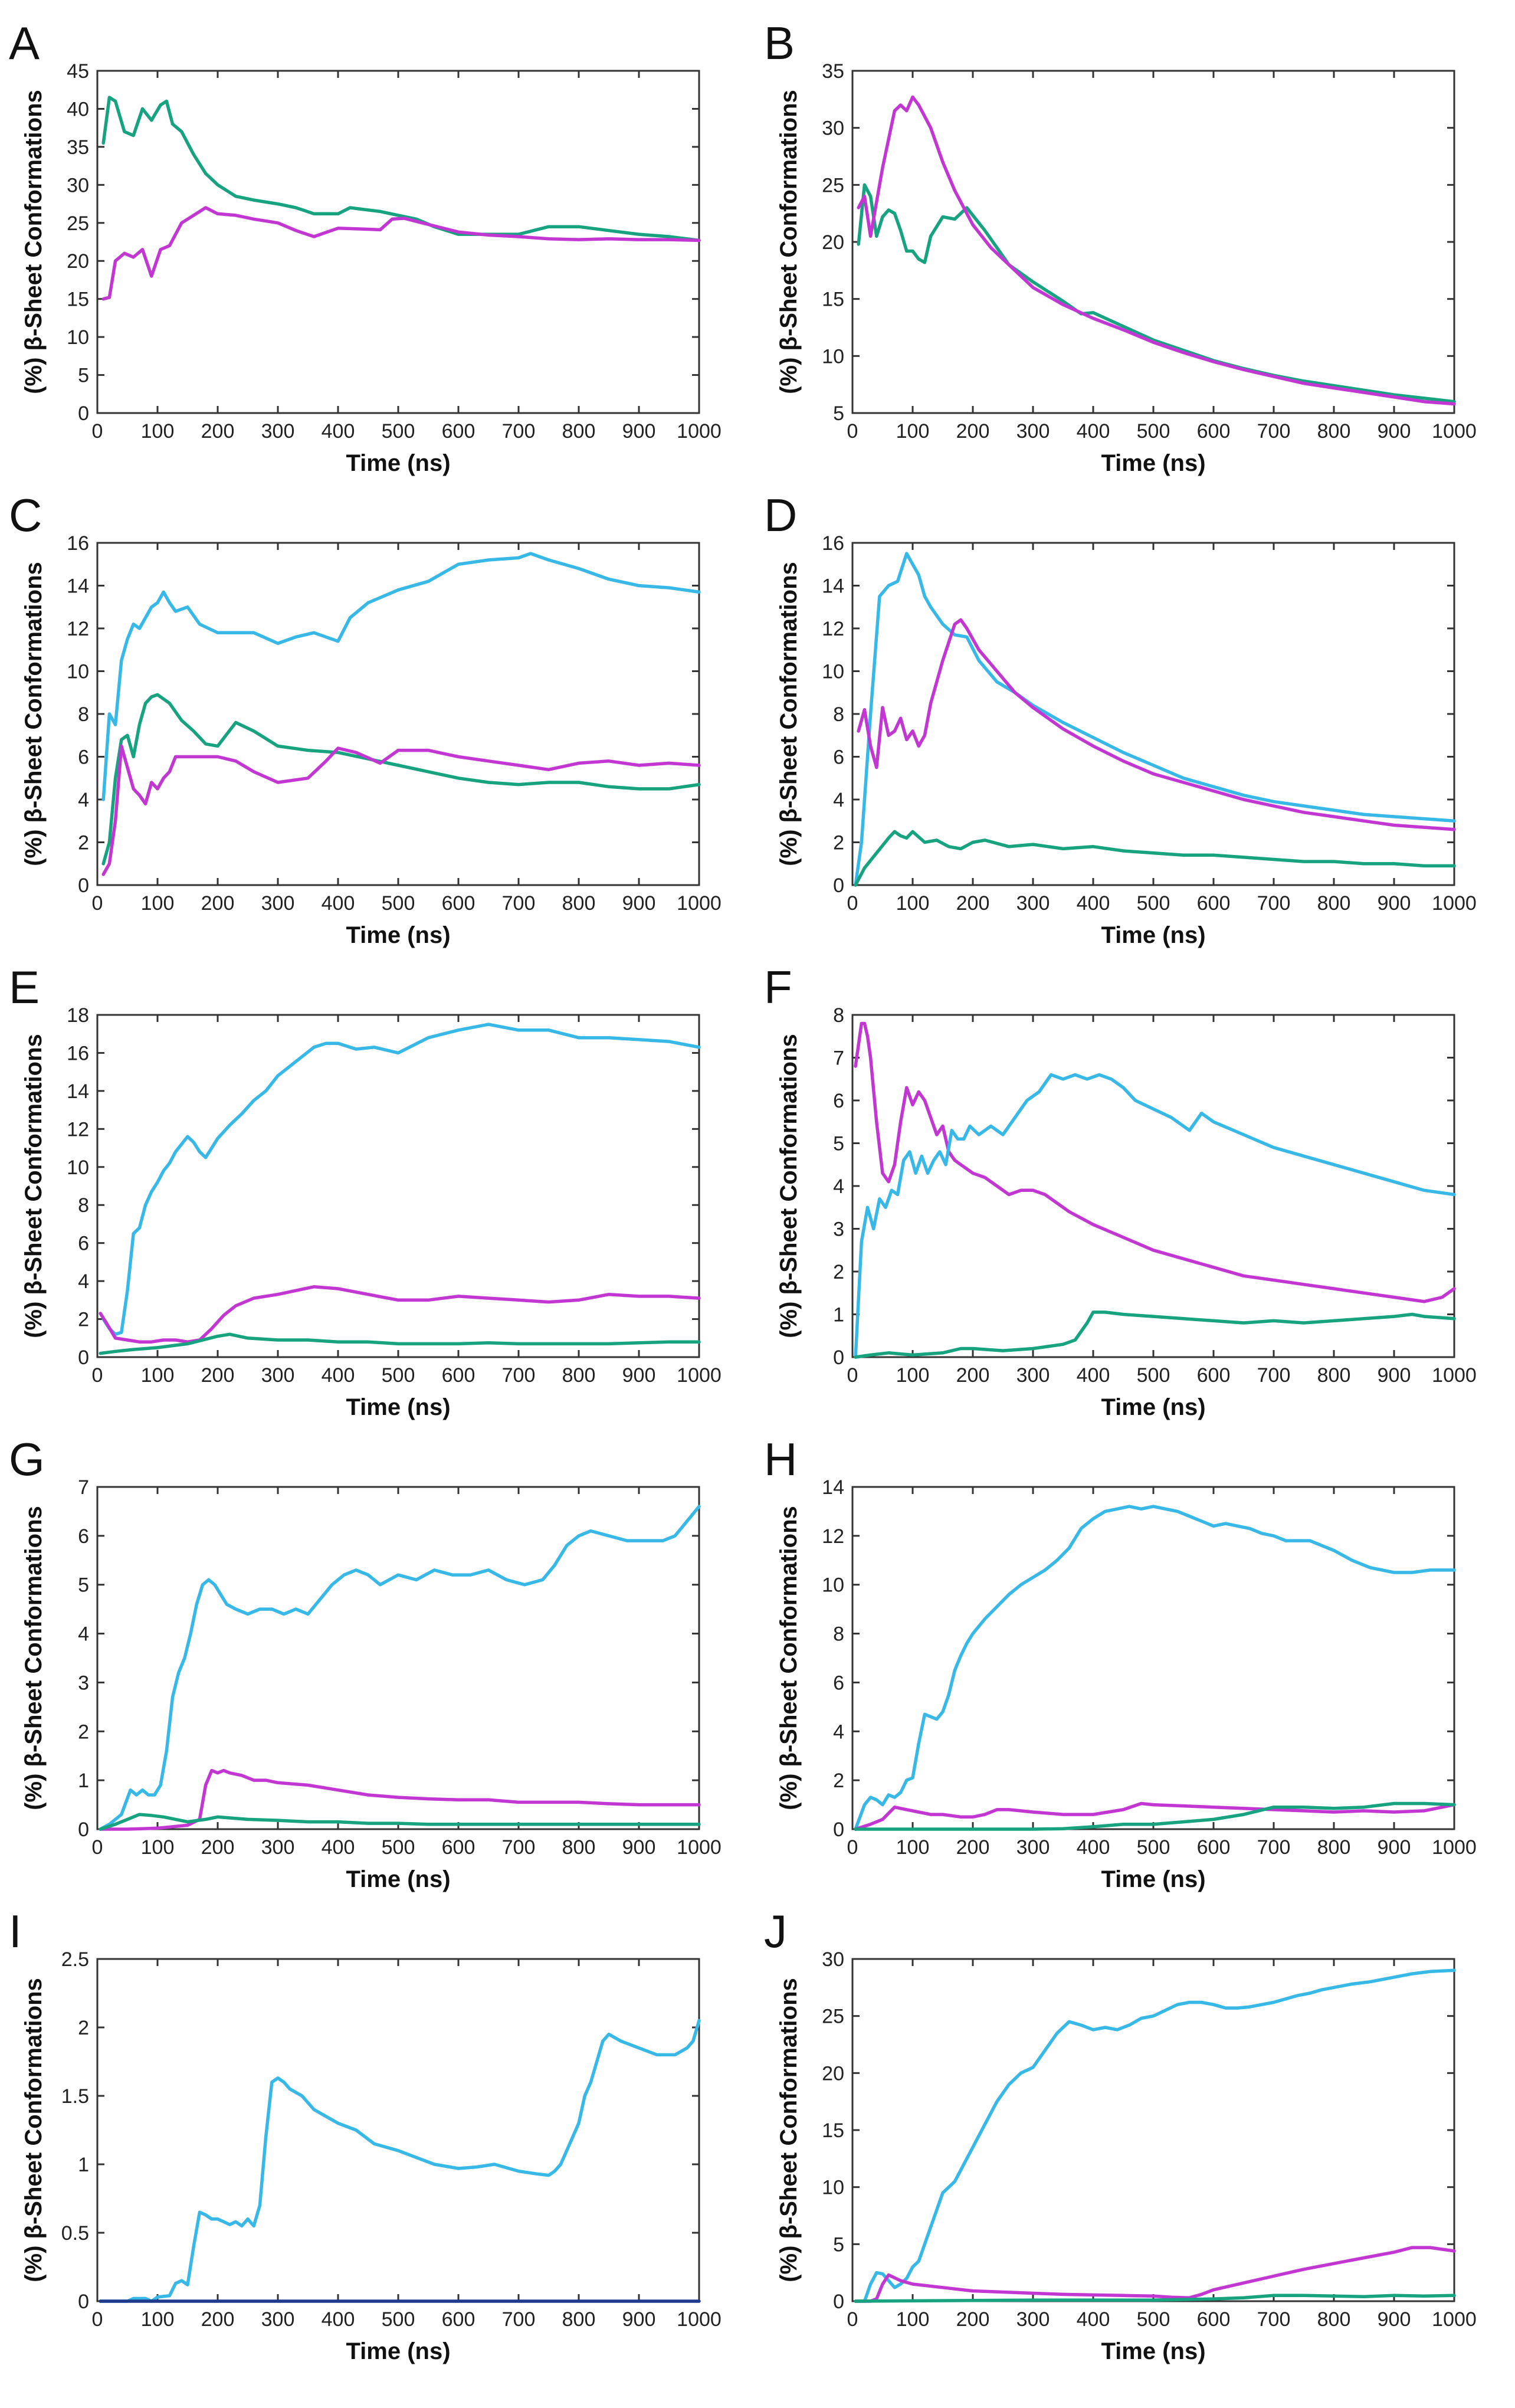 The width and height of the screenshot is (1515, 2408). I want to click on x-tick-label-b: 100, so click(913, 431).